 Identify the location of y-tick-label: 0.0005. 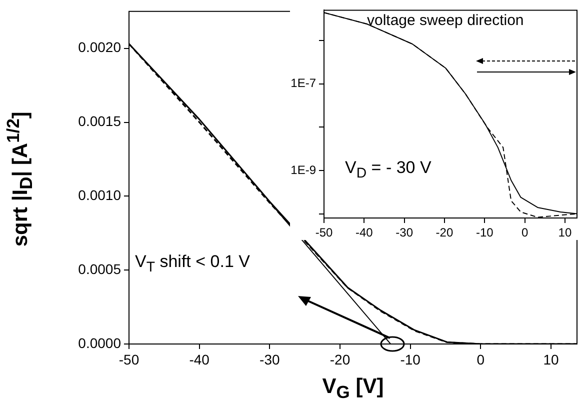
(100, 268).